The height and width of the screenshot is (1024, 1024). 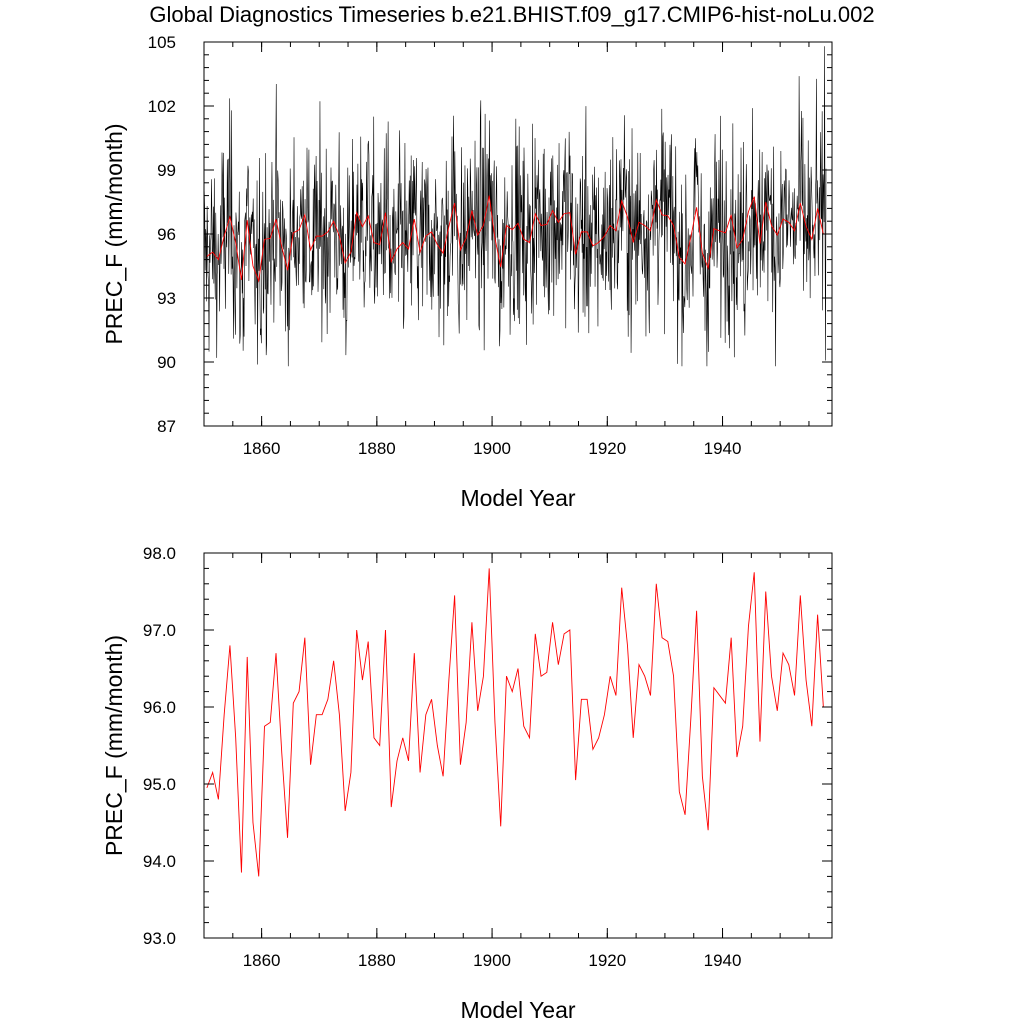 I want to click on y-tick-label: 94.0, so click(x=159, y=861).